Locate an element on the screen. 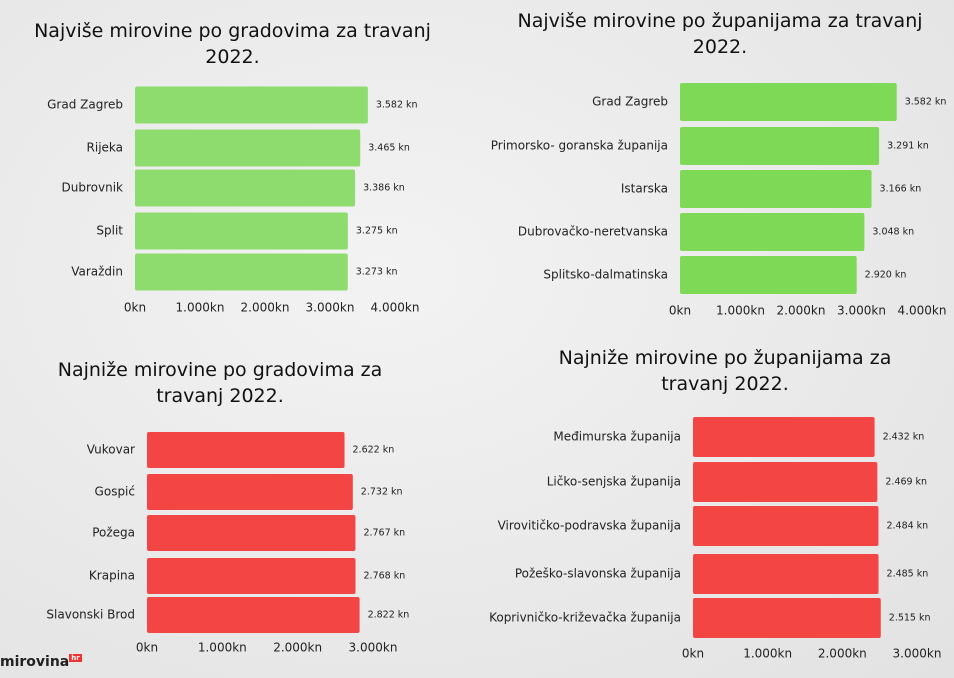 The image size is (954, 678). value-label: 3.048 kn is located at coordinates (893, 232).